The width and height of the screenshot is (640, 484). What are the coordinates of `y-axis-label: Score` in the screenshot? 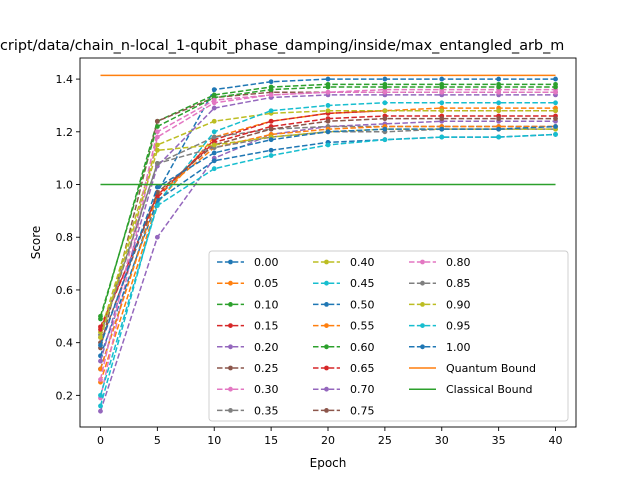 It's located at (36, 243).